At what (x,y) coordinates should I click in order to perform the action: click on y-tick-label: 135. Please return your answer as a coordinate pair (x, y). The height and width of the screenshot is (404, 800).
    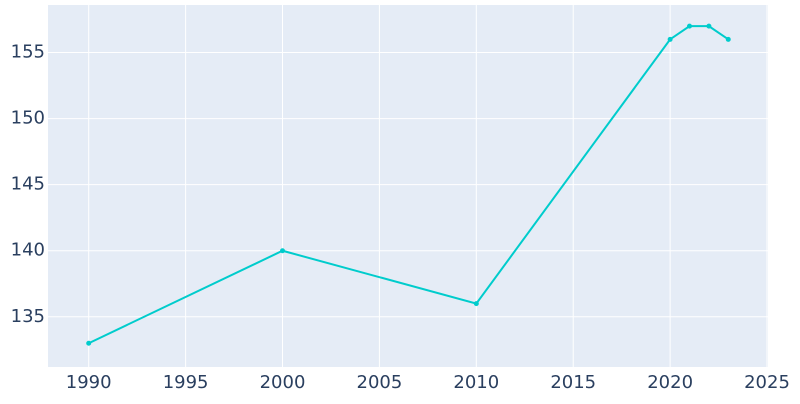
    Looking at the image, I should click on (28, 316).